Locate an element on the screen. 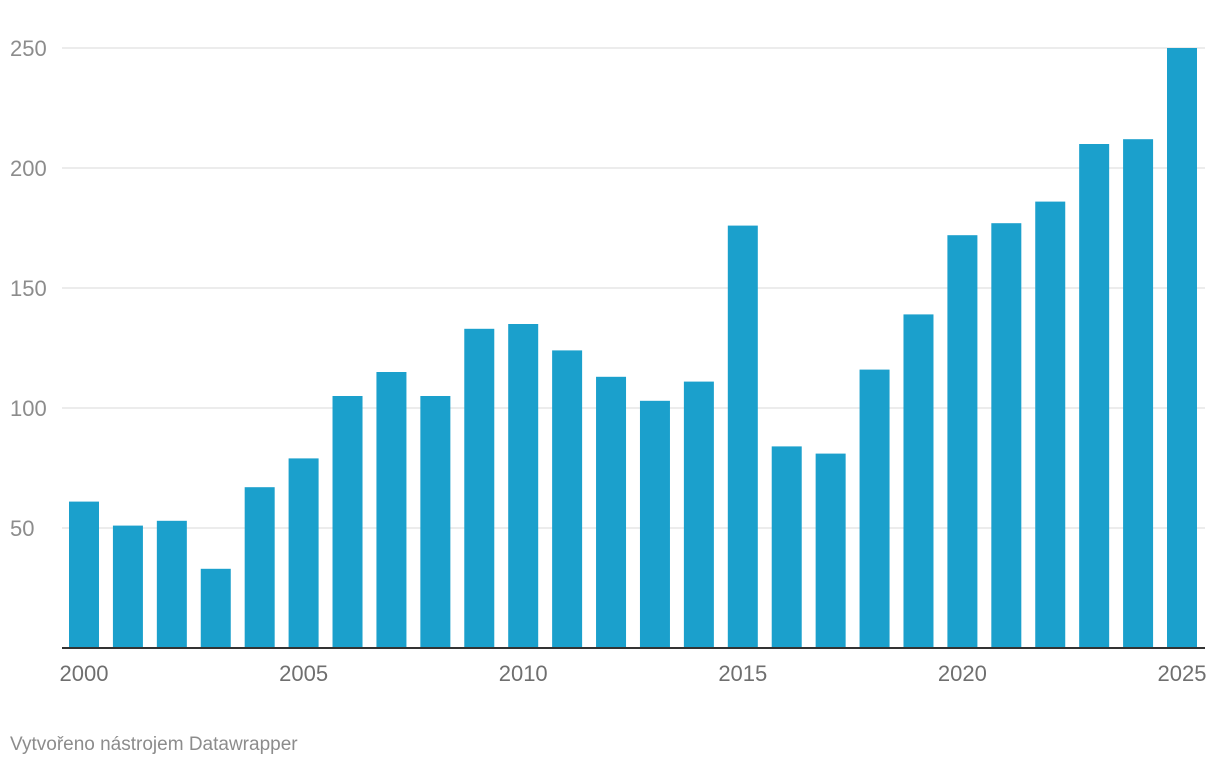  bar-2000 is located at coordinates (84, 574).